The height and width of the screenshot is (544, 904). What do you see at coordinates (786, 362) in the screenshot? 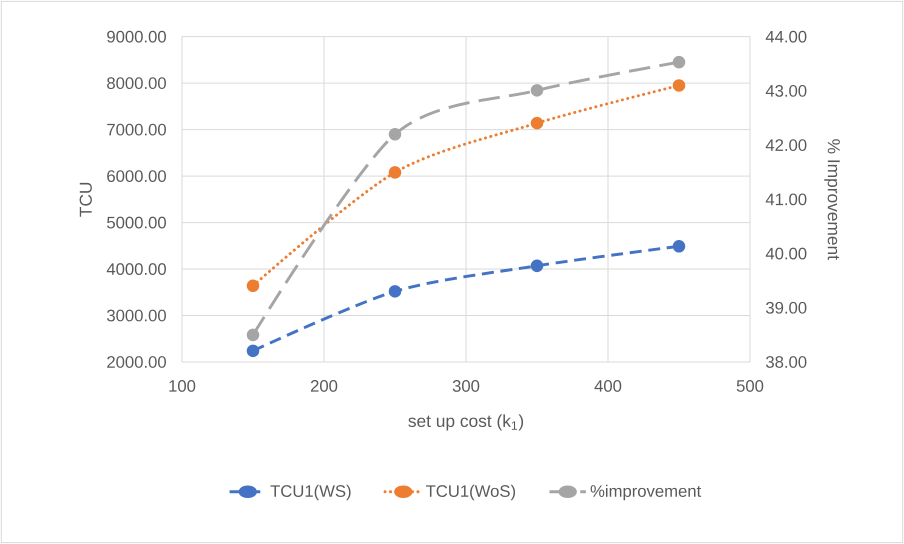
I see `y2-tick-label: 38.00` at bounding box center [786, 362].